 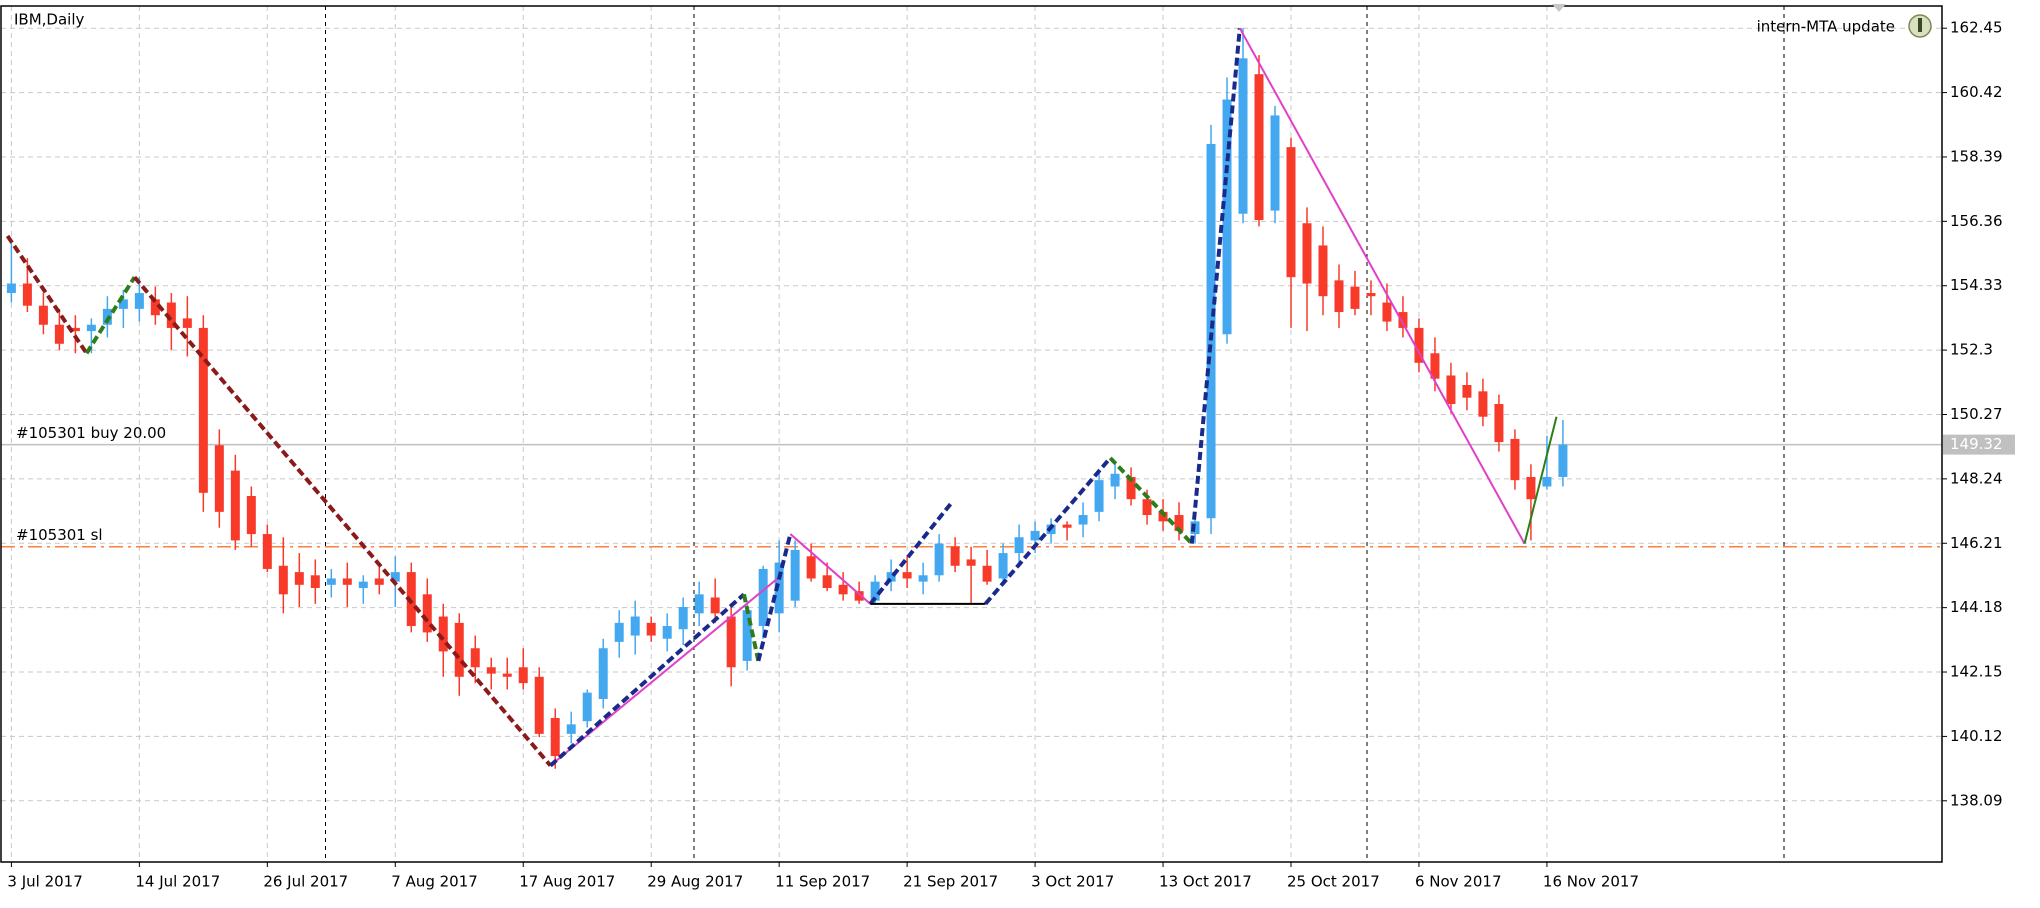 I want to click on shift-marker, so click(x=1559, y=8).